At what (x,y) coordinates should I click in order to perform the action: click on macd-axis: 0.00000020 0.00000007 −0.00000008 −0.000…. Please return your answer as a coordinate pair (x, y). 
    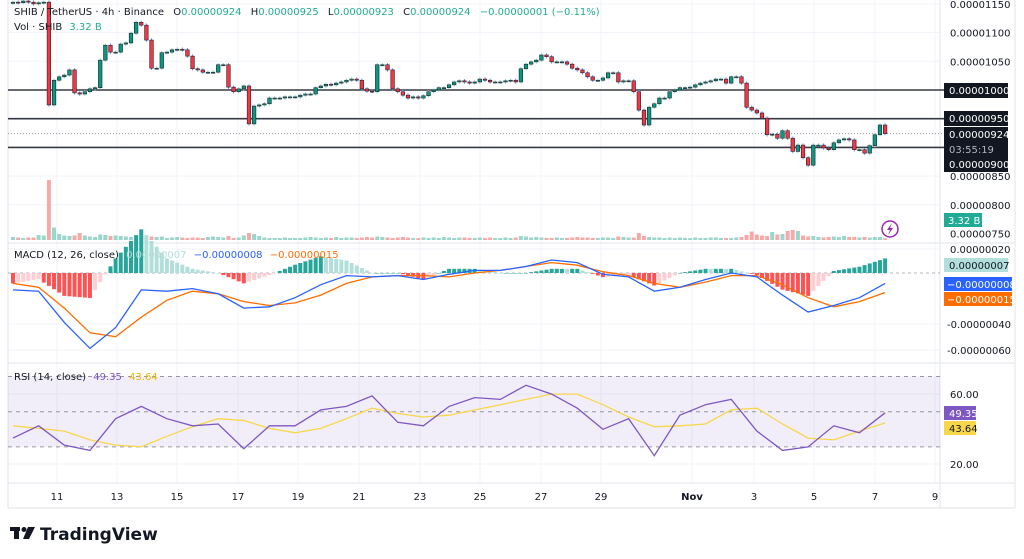
    Looking at the image, I should click on (980, 301).